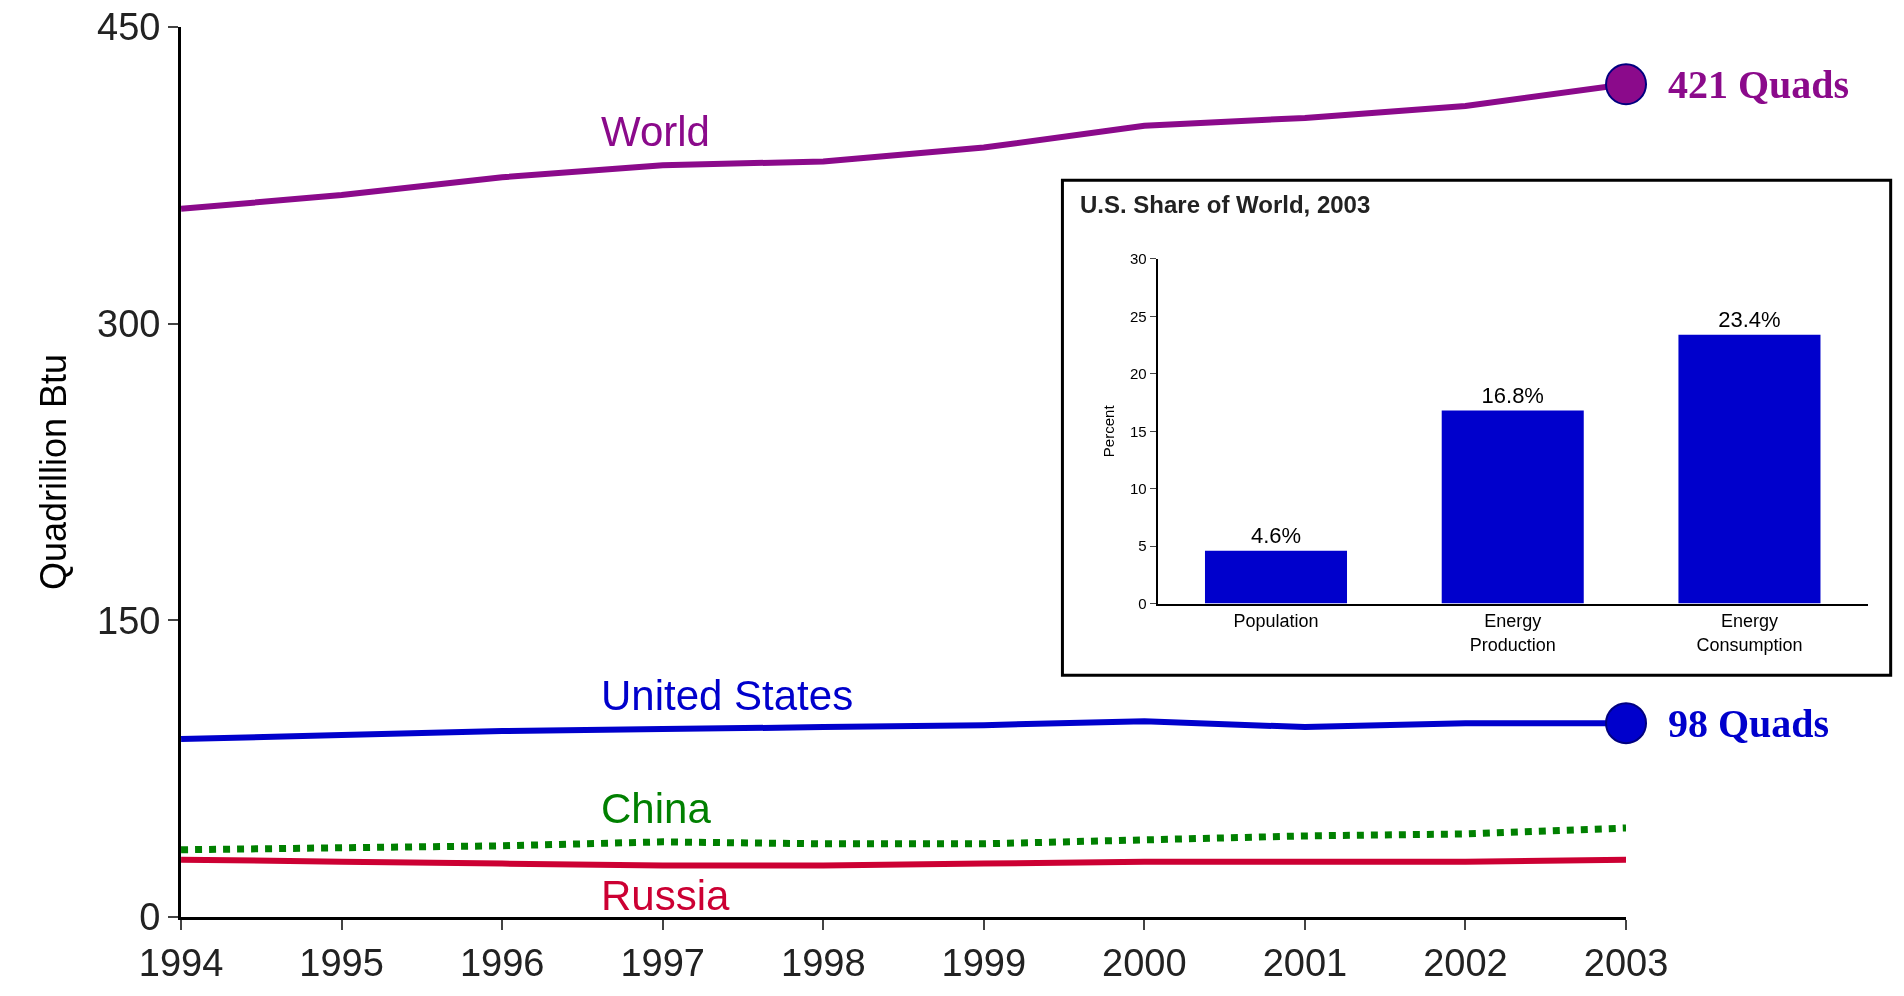  Describe the element at coordinates (181, 962) in the screenshot. I see `x-tick-label: 1994` at that location.